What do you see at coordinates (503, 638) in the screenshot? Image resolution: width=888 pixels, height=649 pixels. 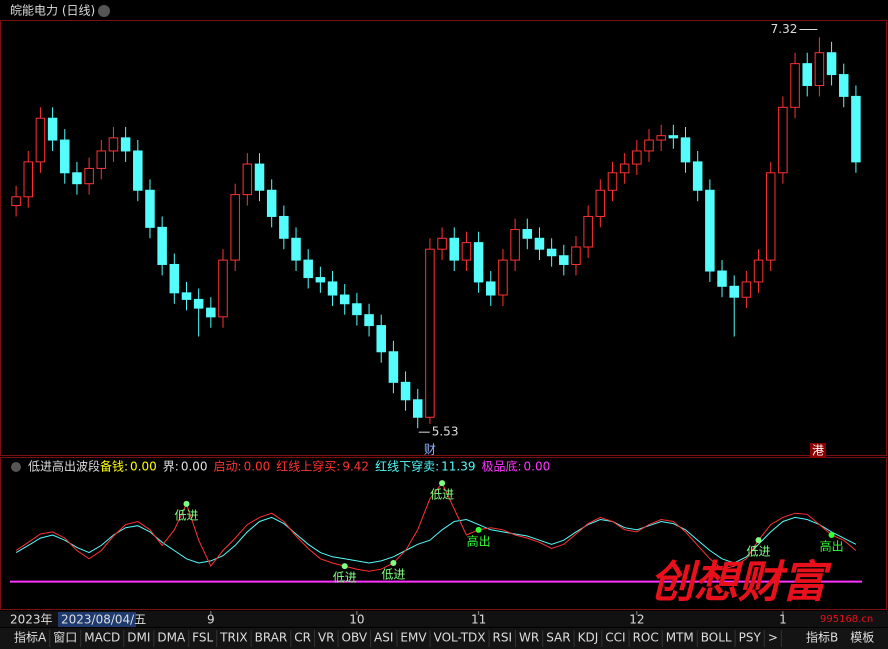 I see `tab: RSI` at bounding box center [503, 638].